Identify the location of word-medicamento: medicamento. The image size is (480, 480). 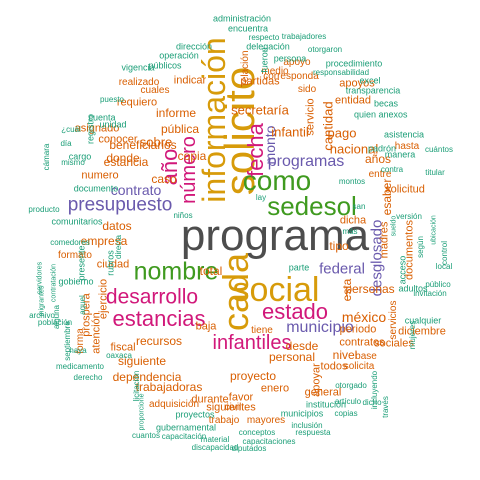
(80, 366).